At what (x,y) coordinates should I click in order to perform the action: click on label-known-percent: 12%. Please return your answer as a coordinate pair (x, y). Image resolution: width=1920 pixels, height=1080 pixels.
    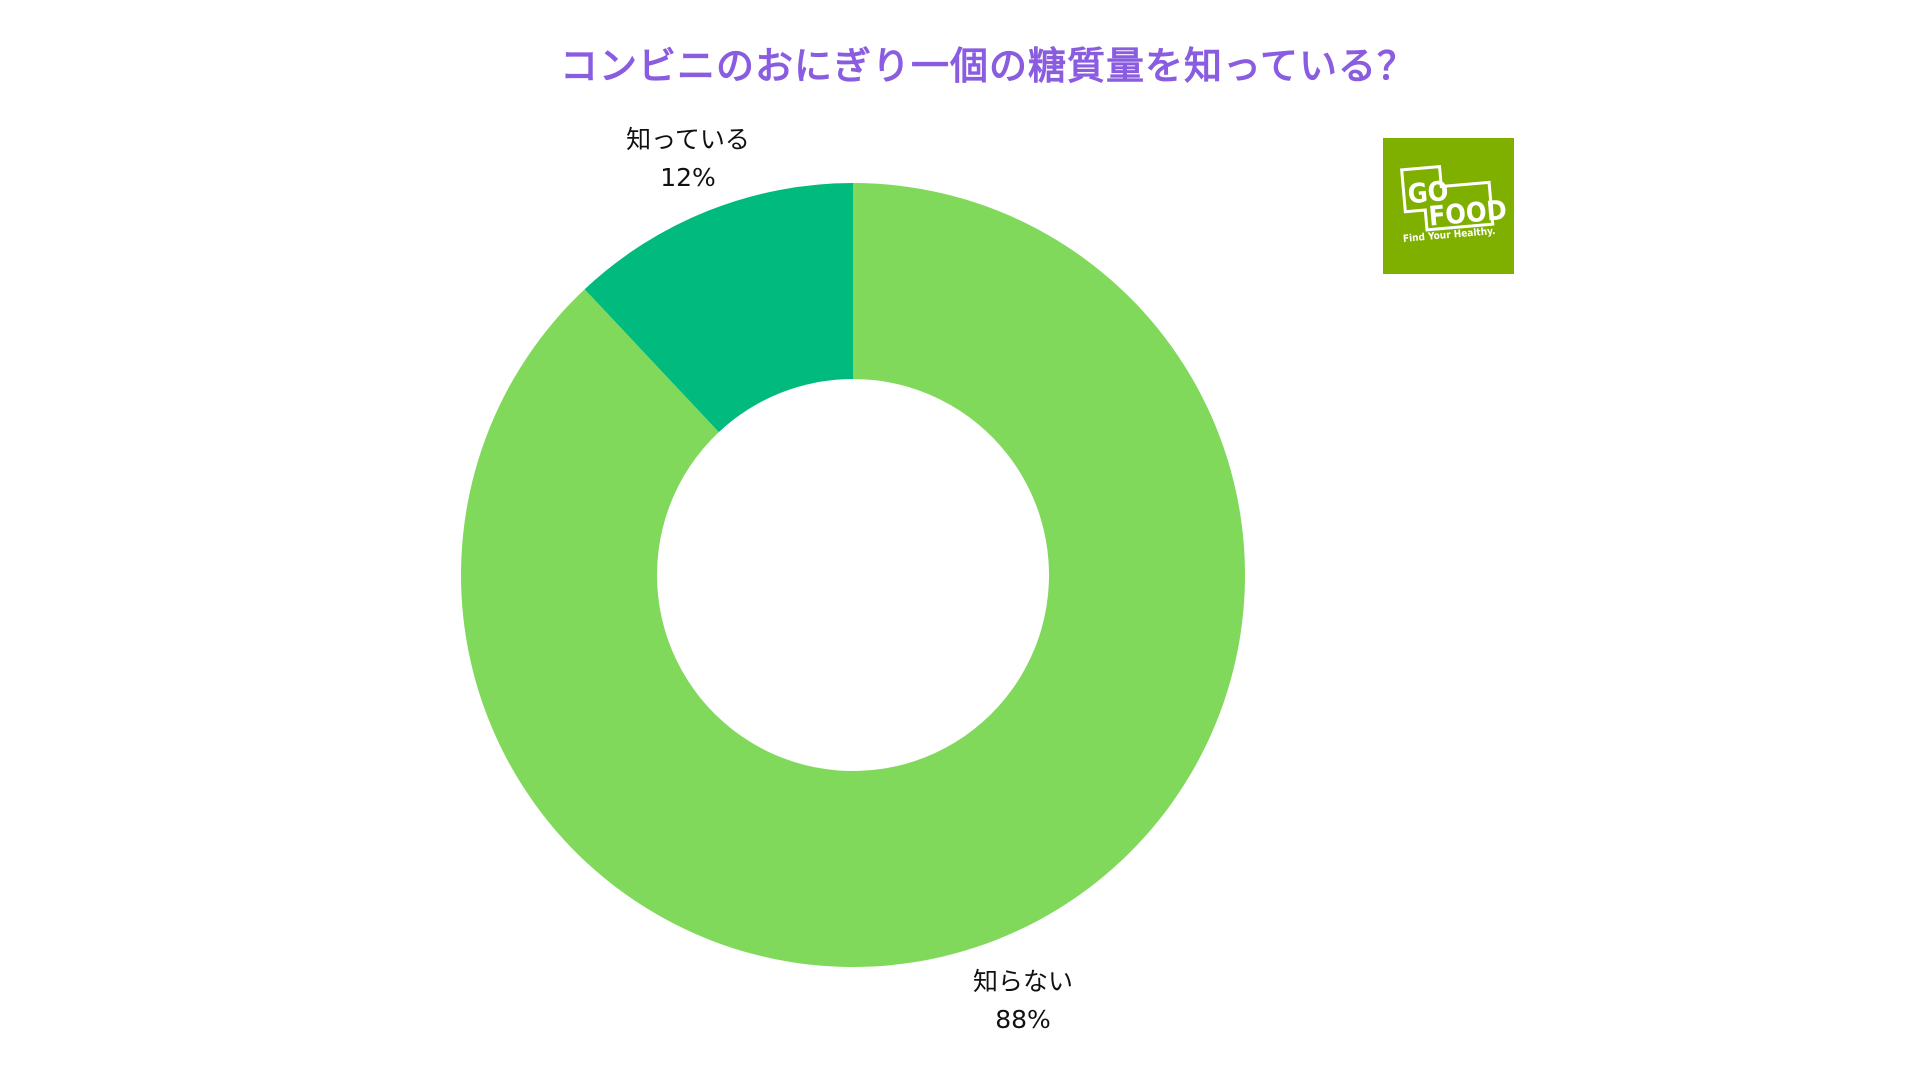
    Looking at the image, I should click on (688, 177).